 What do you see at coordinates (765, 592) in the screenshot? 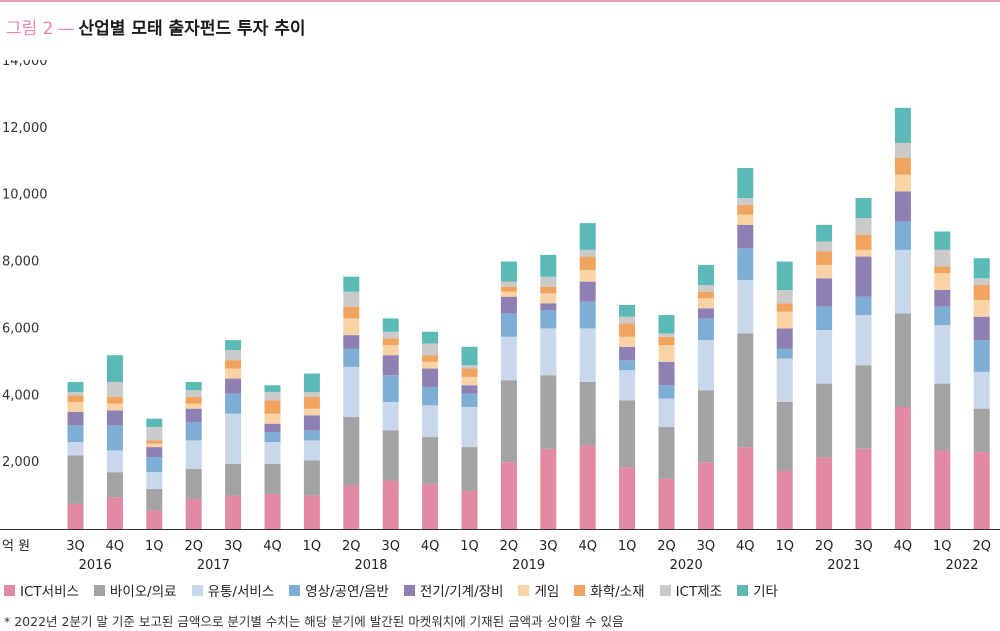
I see `legend-label: 기타` at bounding box center [765, 592].